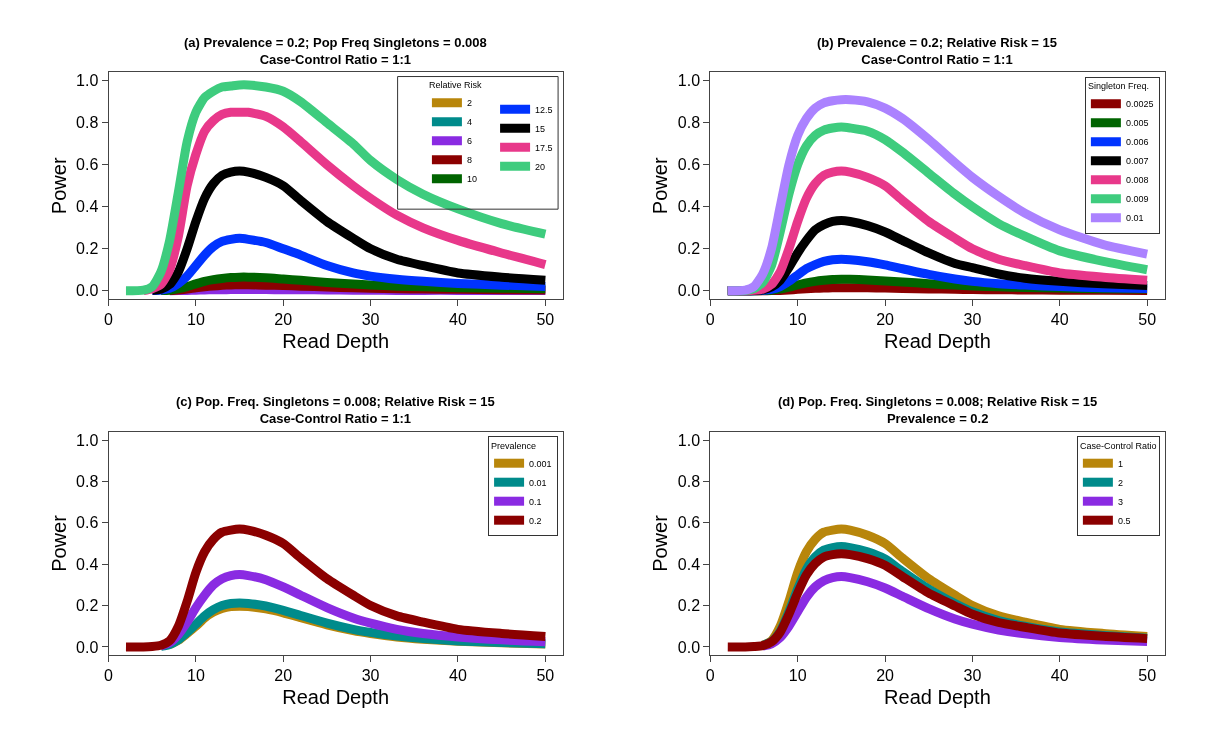  Describe the element at coordinates (1139, 104) in the screenshot. I see `legend-label: 0.0025` at that location.